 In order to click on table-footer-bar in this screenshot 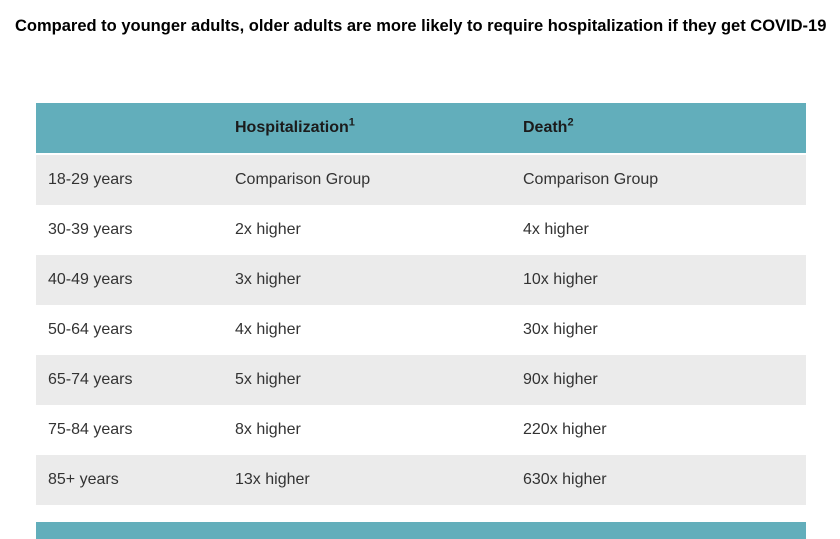, I will do `click(421, 530)`.